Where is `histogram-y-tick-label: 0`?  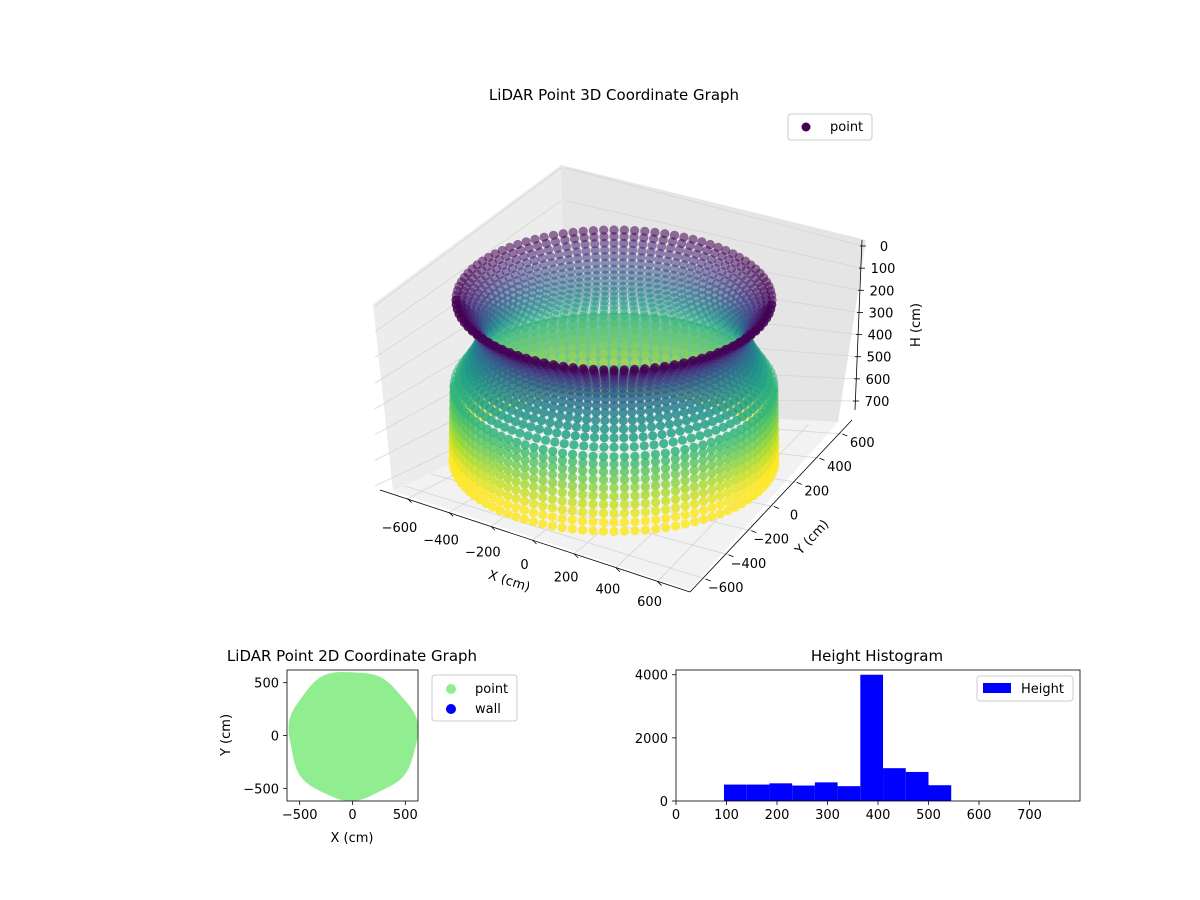 histogram-y-tick-label: 0 is located at coordinates (664, 802).